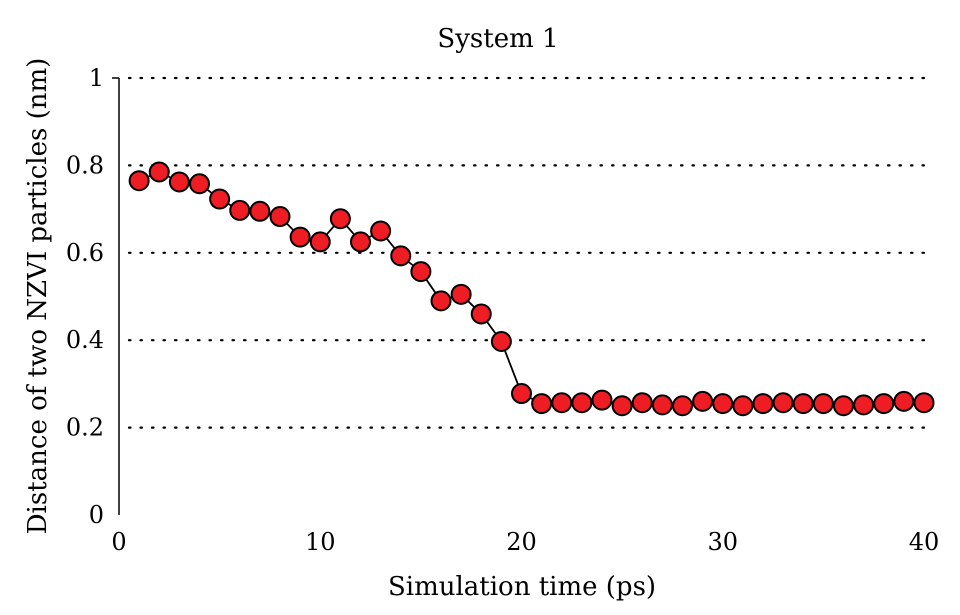 This screenshot has width=960, height=615. What do you see at coordinates (85, 340) in the screenshot?
I see `y-tick-label: 0.4` at bounding box center [85, 340].